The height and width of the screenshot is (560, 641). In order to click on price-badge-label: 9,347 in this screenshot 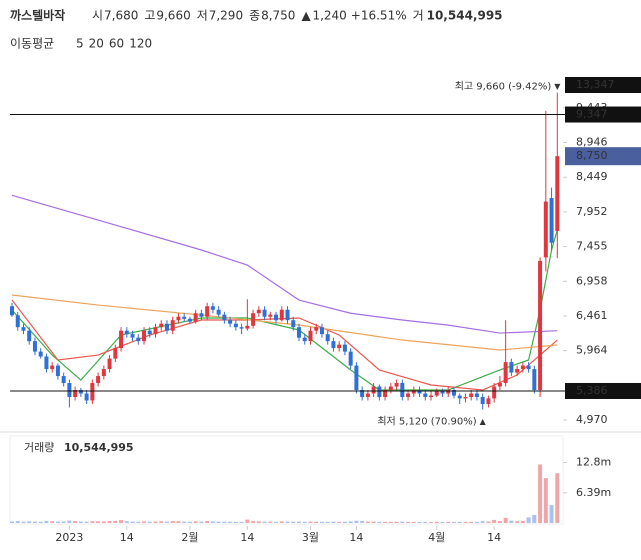, I will do `click(592, 114)`.